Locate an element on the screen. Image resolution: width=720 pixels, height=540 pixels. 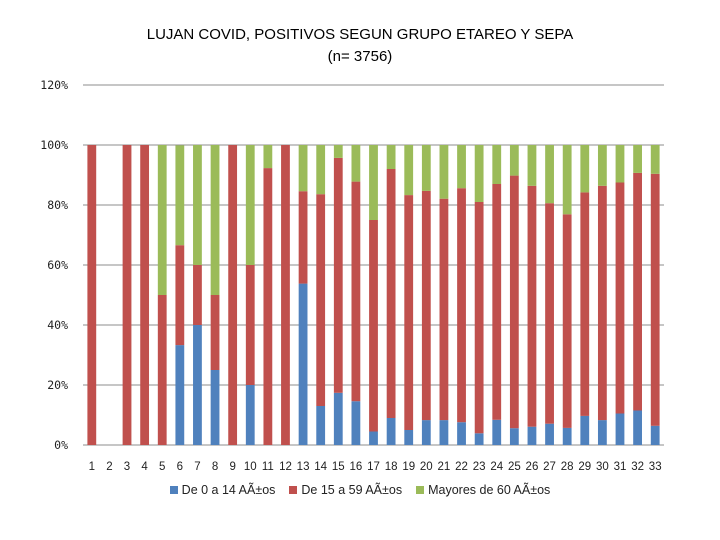
x-tick-label: 5 is located at coordinates (162, 467).